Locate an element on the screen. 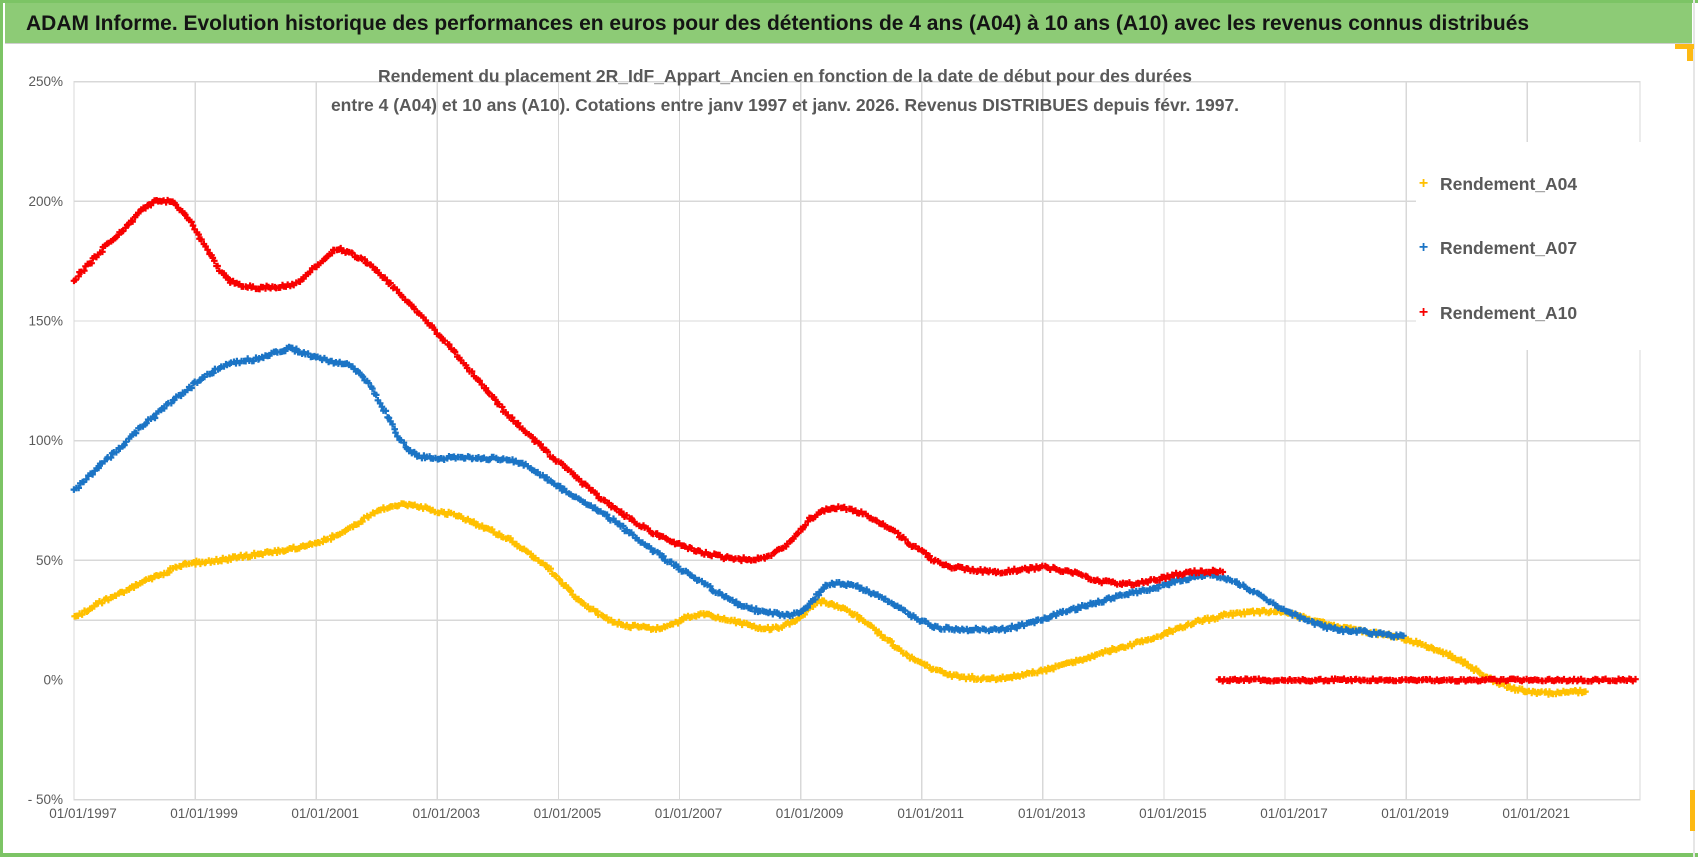 The image size is (1698, 857). window-border-right is located at coordinates (1694, 428).